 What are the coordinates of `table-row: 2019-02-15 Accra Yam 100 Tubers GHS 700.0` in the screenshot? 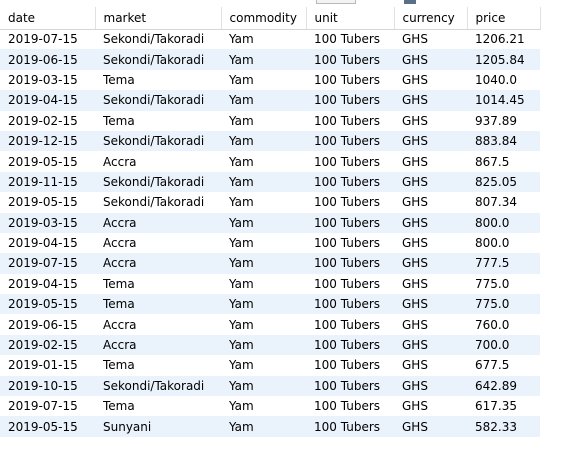 It's located at (270, 345).